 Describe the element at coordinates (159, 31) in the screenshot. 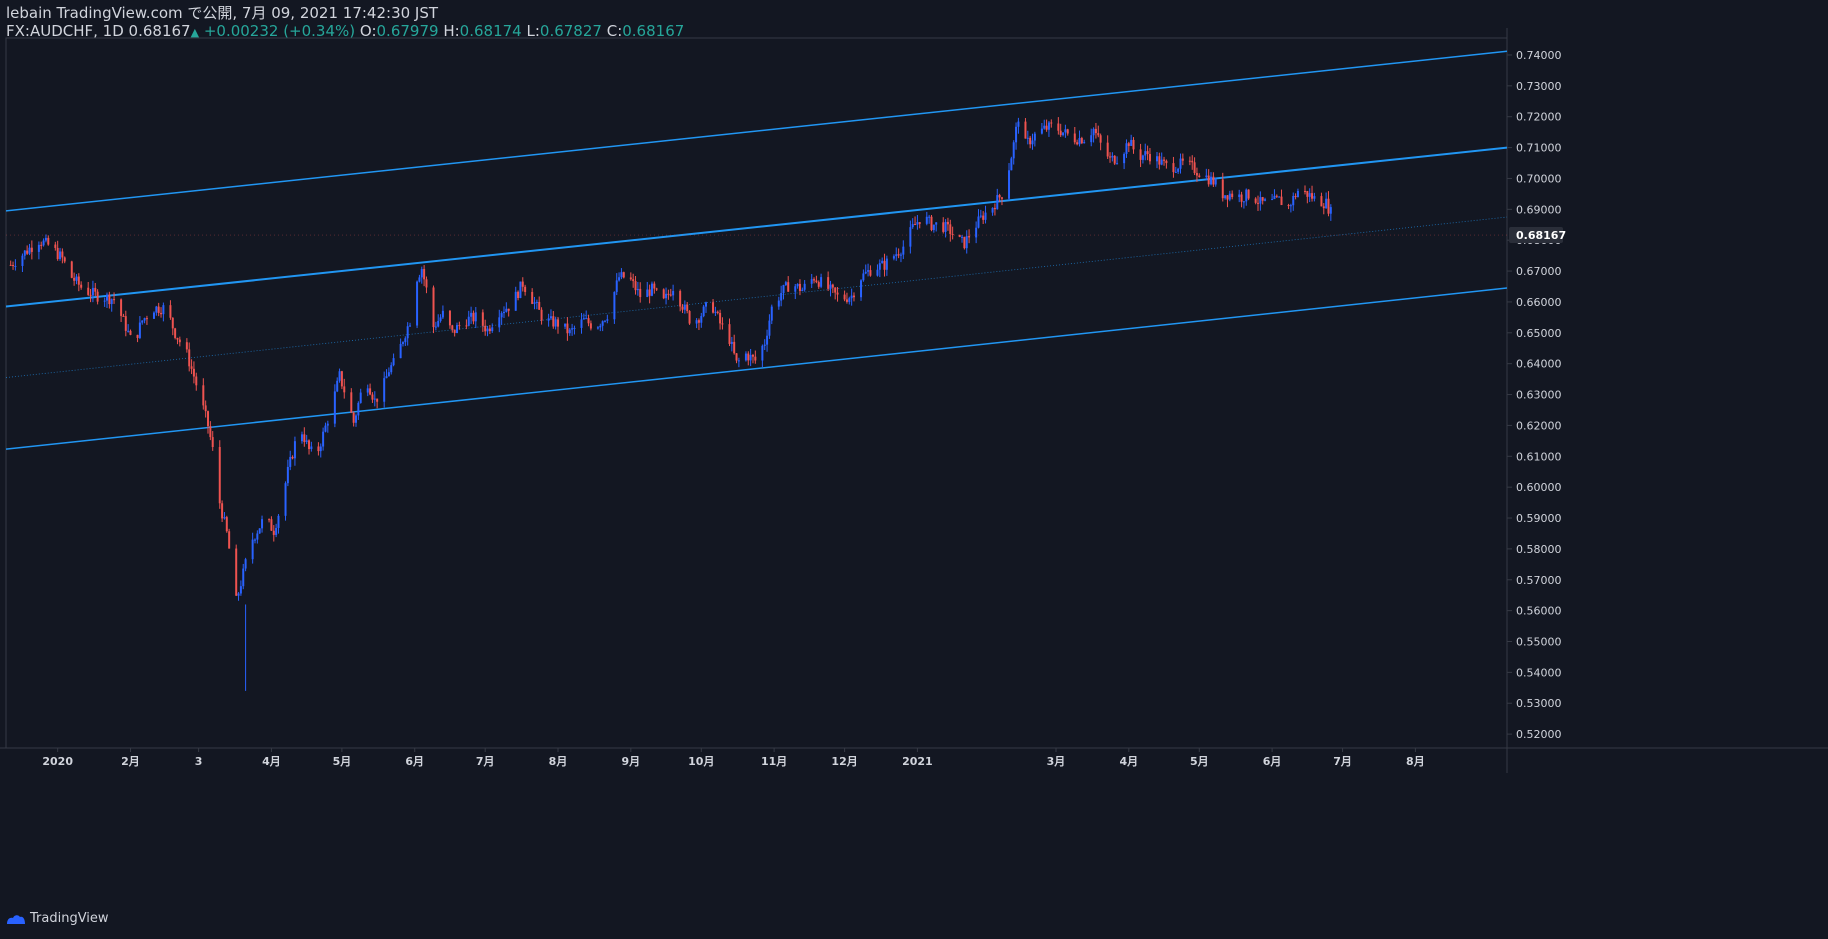

I see `last-price: 0.68167` at that location.